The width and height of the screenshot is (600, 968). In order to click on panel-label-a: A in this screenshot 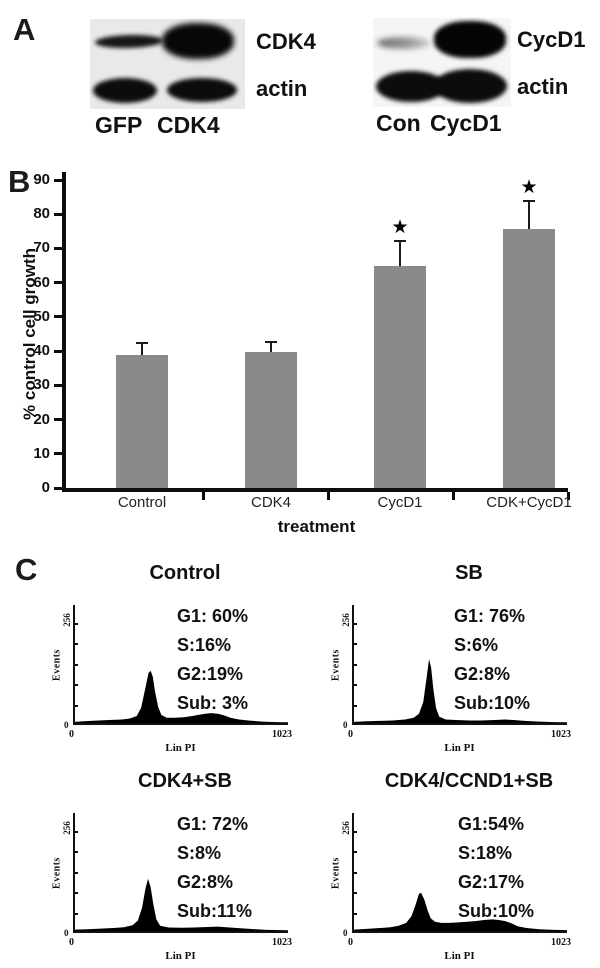, I will do `click(24, 29)`.